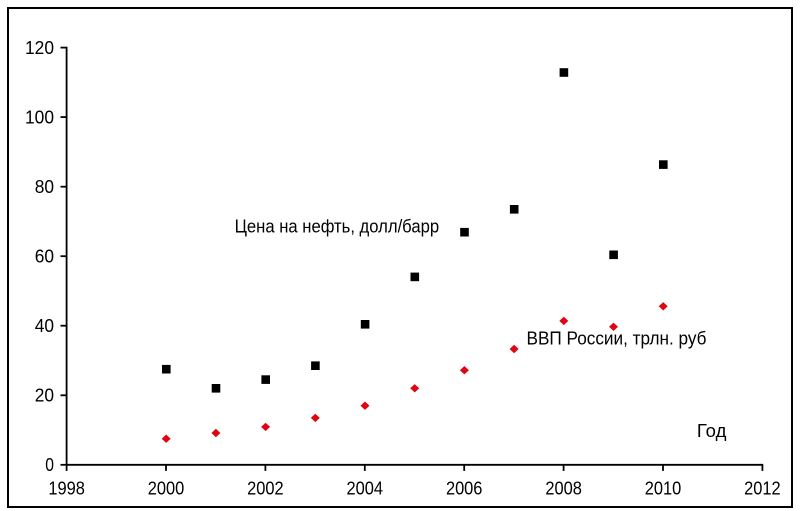 Image resolution: width=800 pixels, height=511 pixels. What do you see at coordinates (663, 489) in the screenshot?
I see `svg-text: 2010` at bounding box center [663, 489].